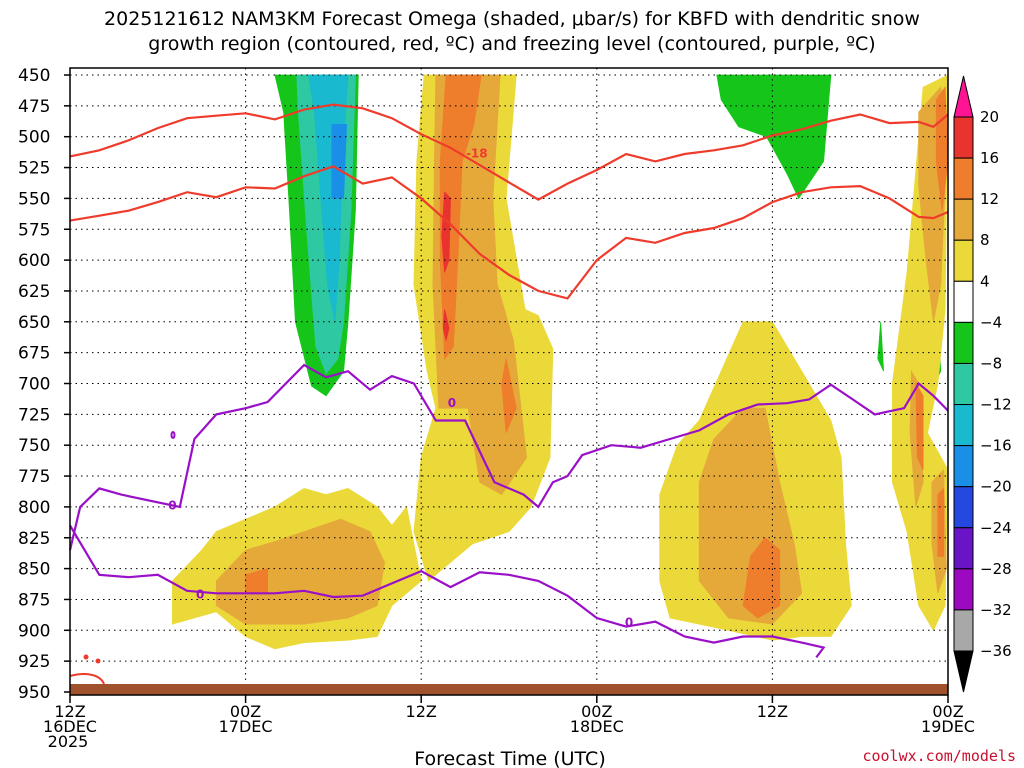  Describe the element at coordinates (34, 199) in the screenshot. I see `y-tick-label: 550` at that location.